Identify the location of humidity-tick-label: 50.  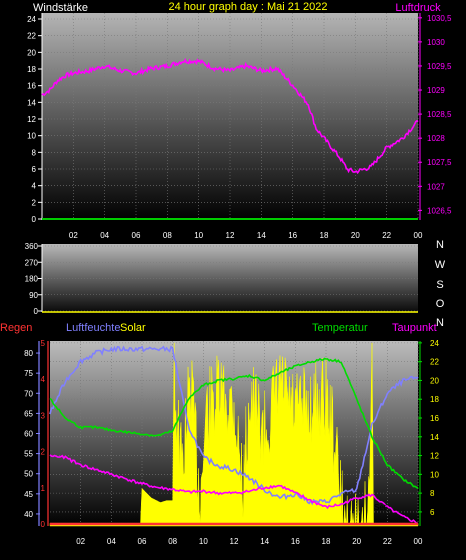
(28, 474).